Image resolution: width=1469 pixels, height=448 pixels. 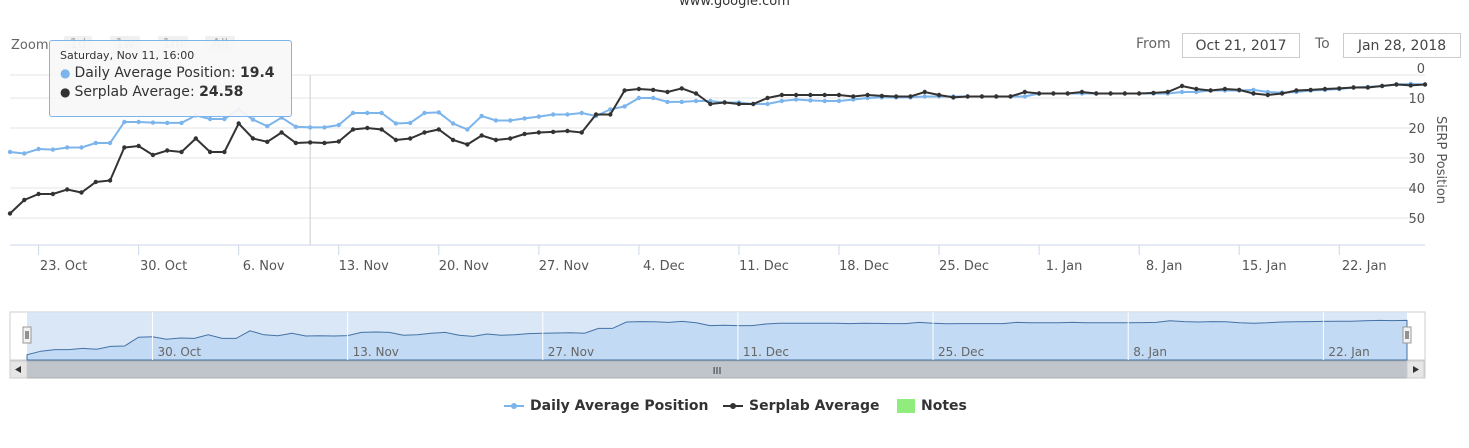 What do you see at coordinates (717, 336) in the screenshot?
I see `navigator-selection` at bounding box center [717, 336].